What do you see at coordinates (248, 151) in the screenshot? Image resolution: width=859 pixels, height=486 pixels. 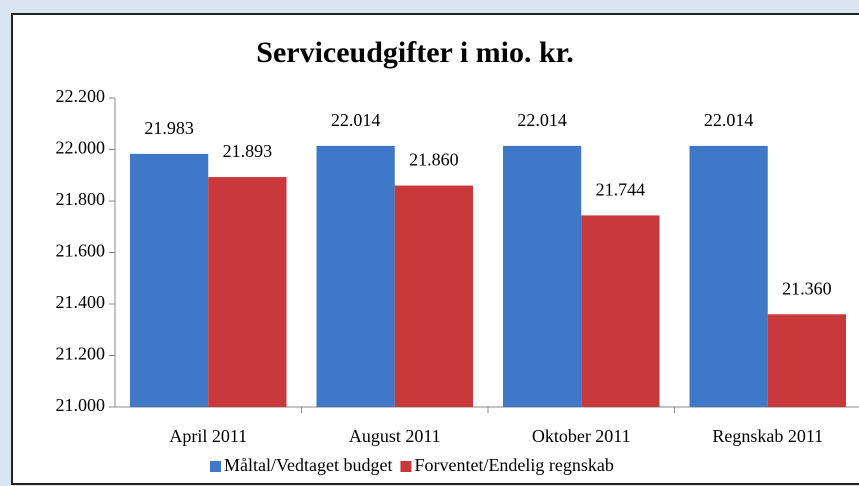 I see `data-label: 21.893` at bounding box center [248, 151].